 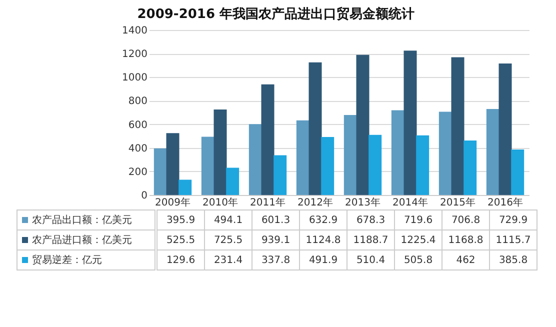 What do you see at coordinates (418, 240) in the screenshot?
I see `data-label: 1225.4` at bounding box center [418, 240].